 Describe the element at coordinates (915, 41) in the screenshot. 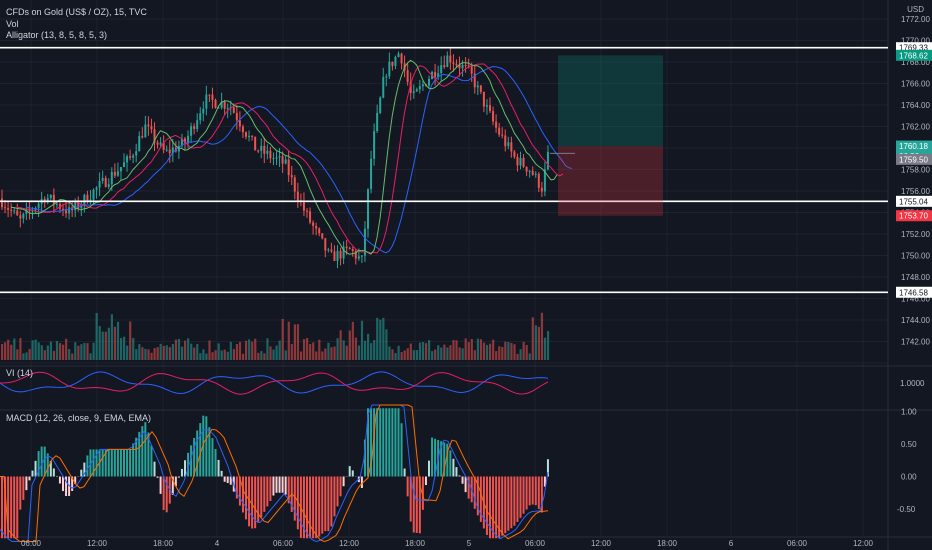

I see `price-tick-label: 1770.00` at that location.